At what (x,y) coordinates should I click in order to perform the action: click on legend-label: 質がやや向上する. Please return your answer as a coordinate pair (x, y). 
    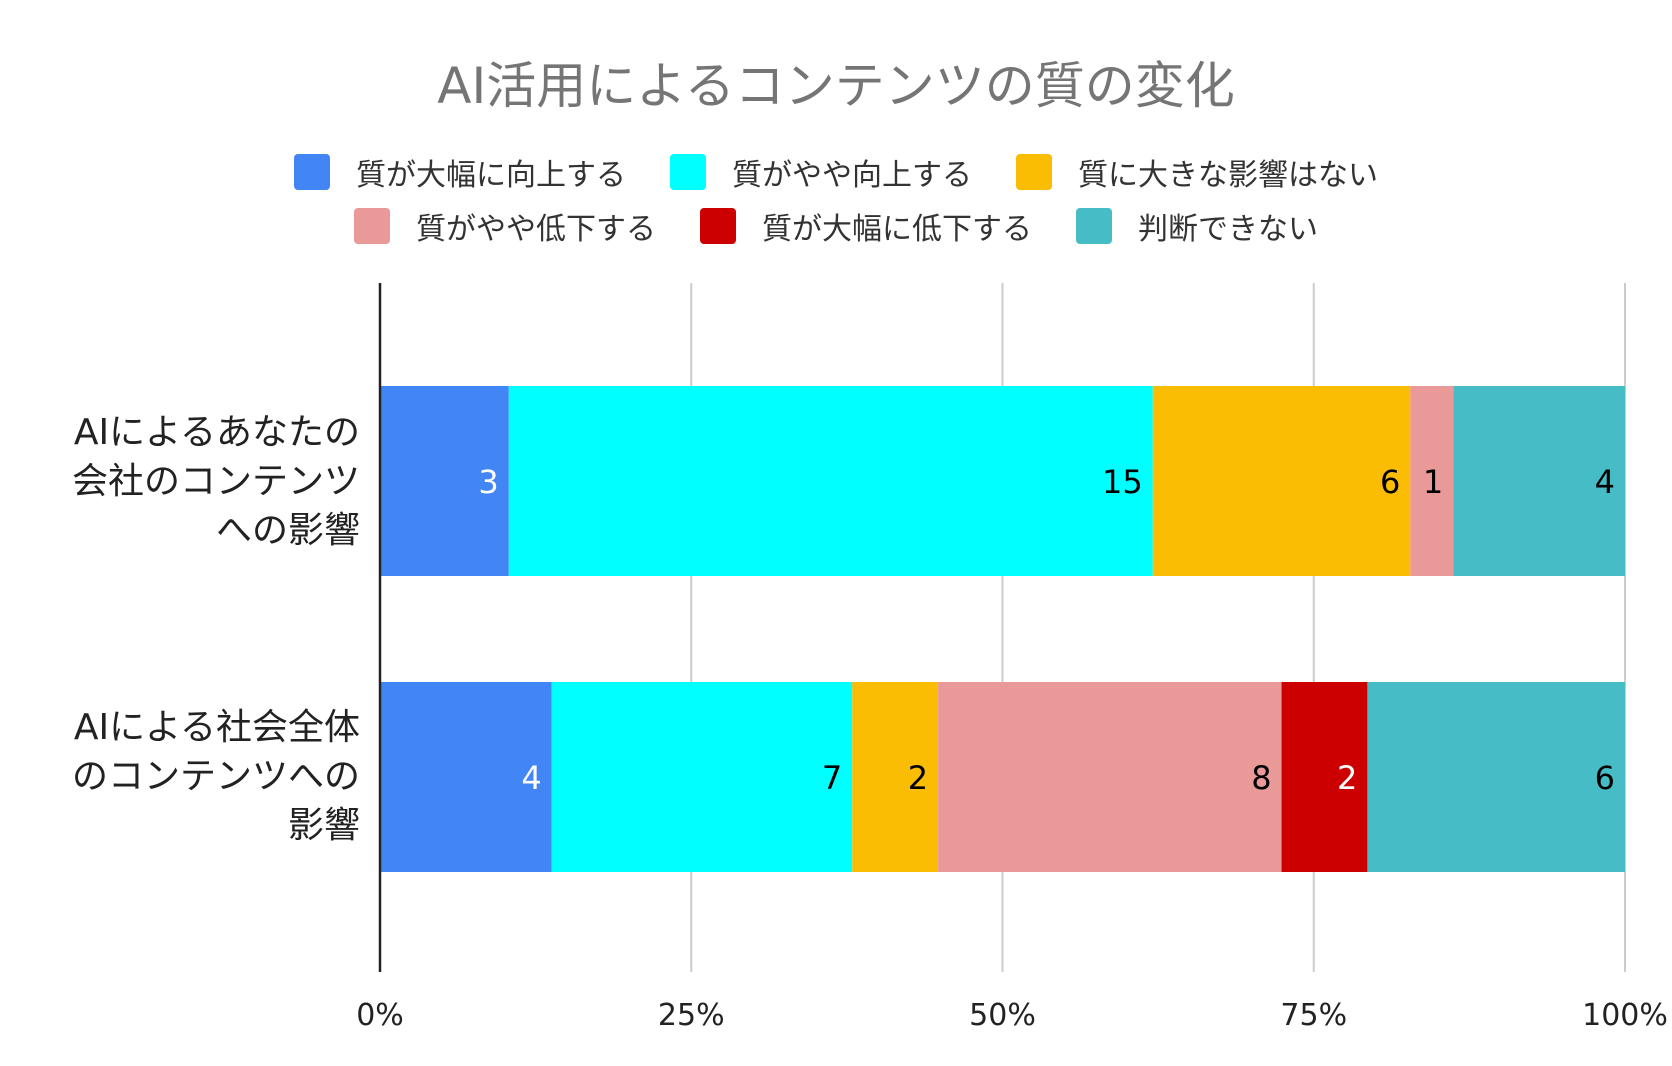
    Looking at the image, I should click on (852, 175).